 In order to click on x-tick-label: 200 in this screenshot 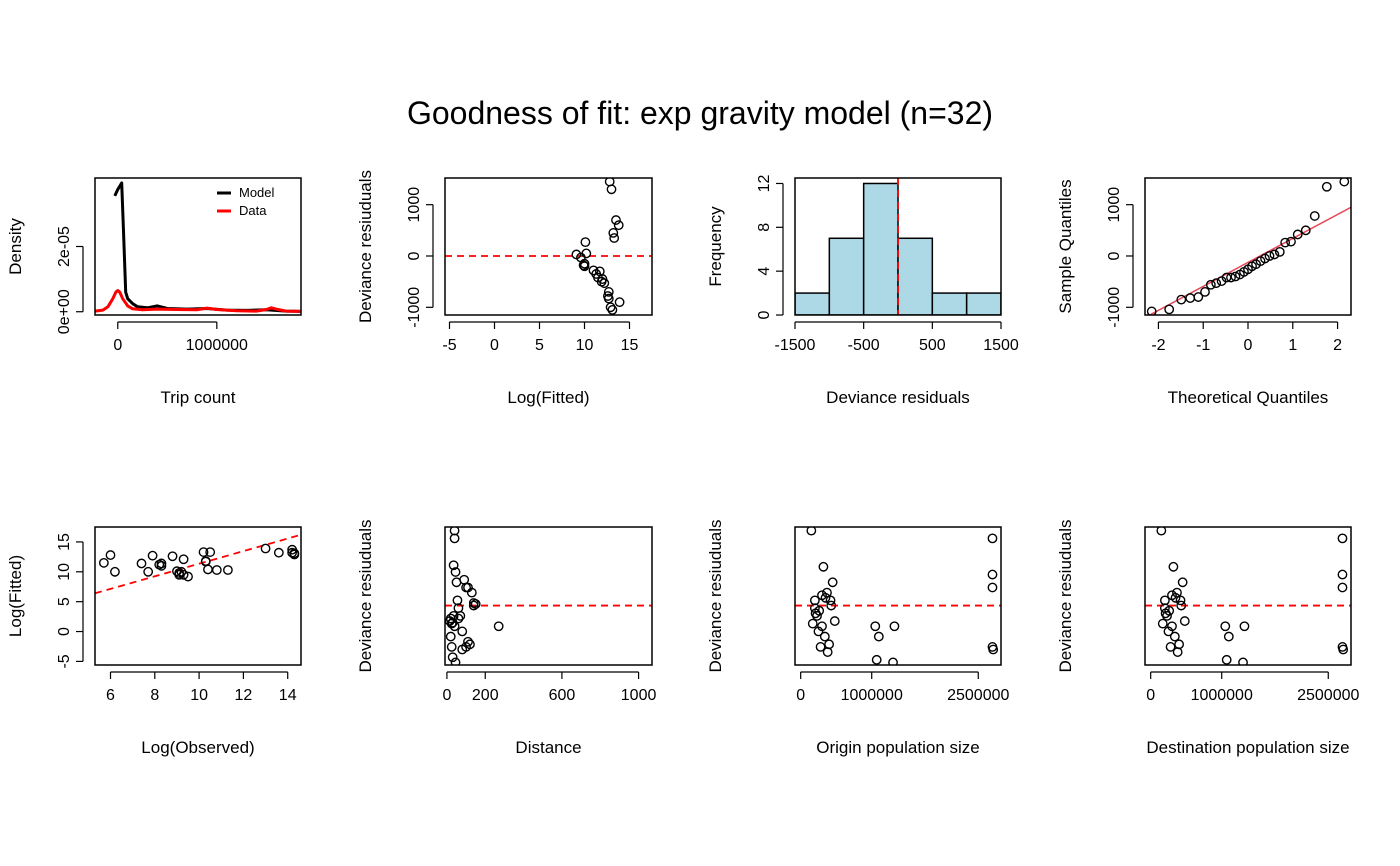, I will do `click(485, 695)`.